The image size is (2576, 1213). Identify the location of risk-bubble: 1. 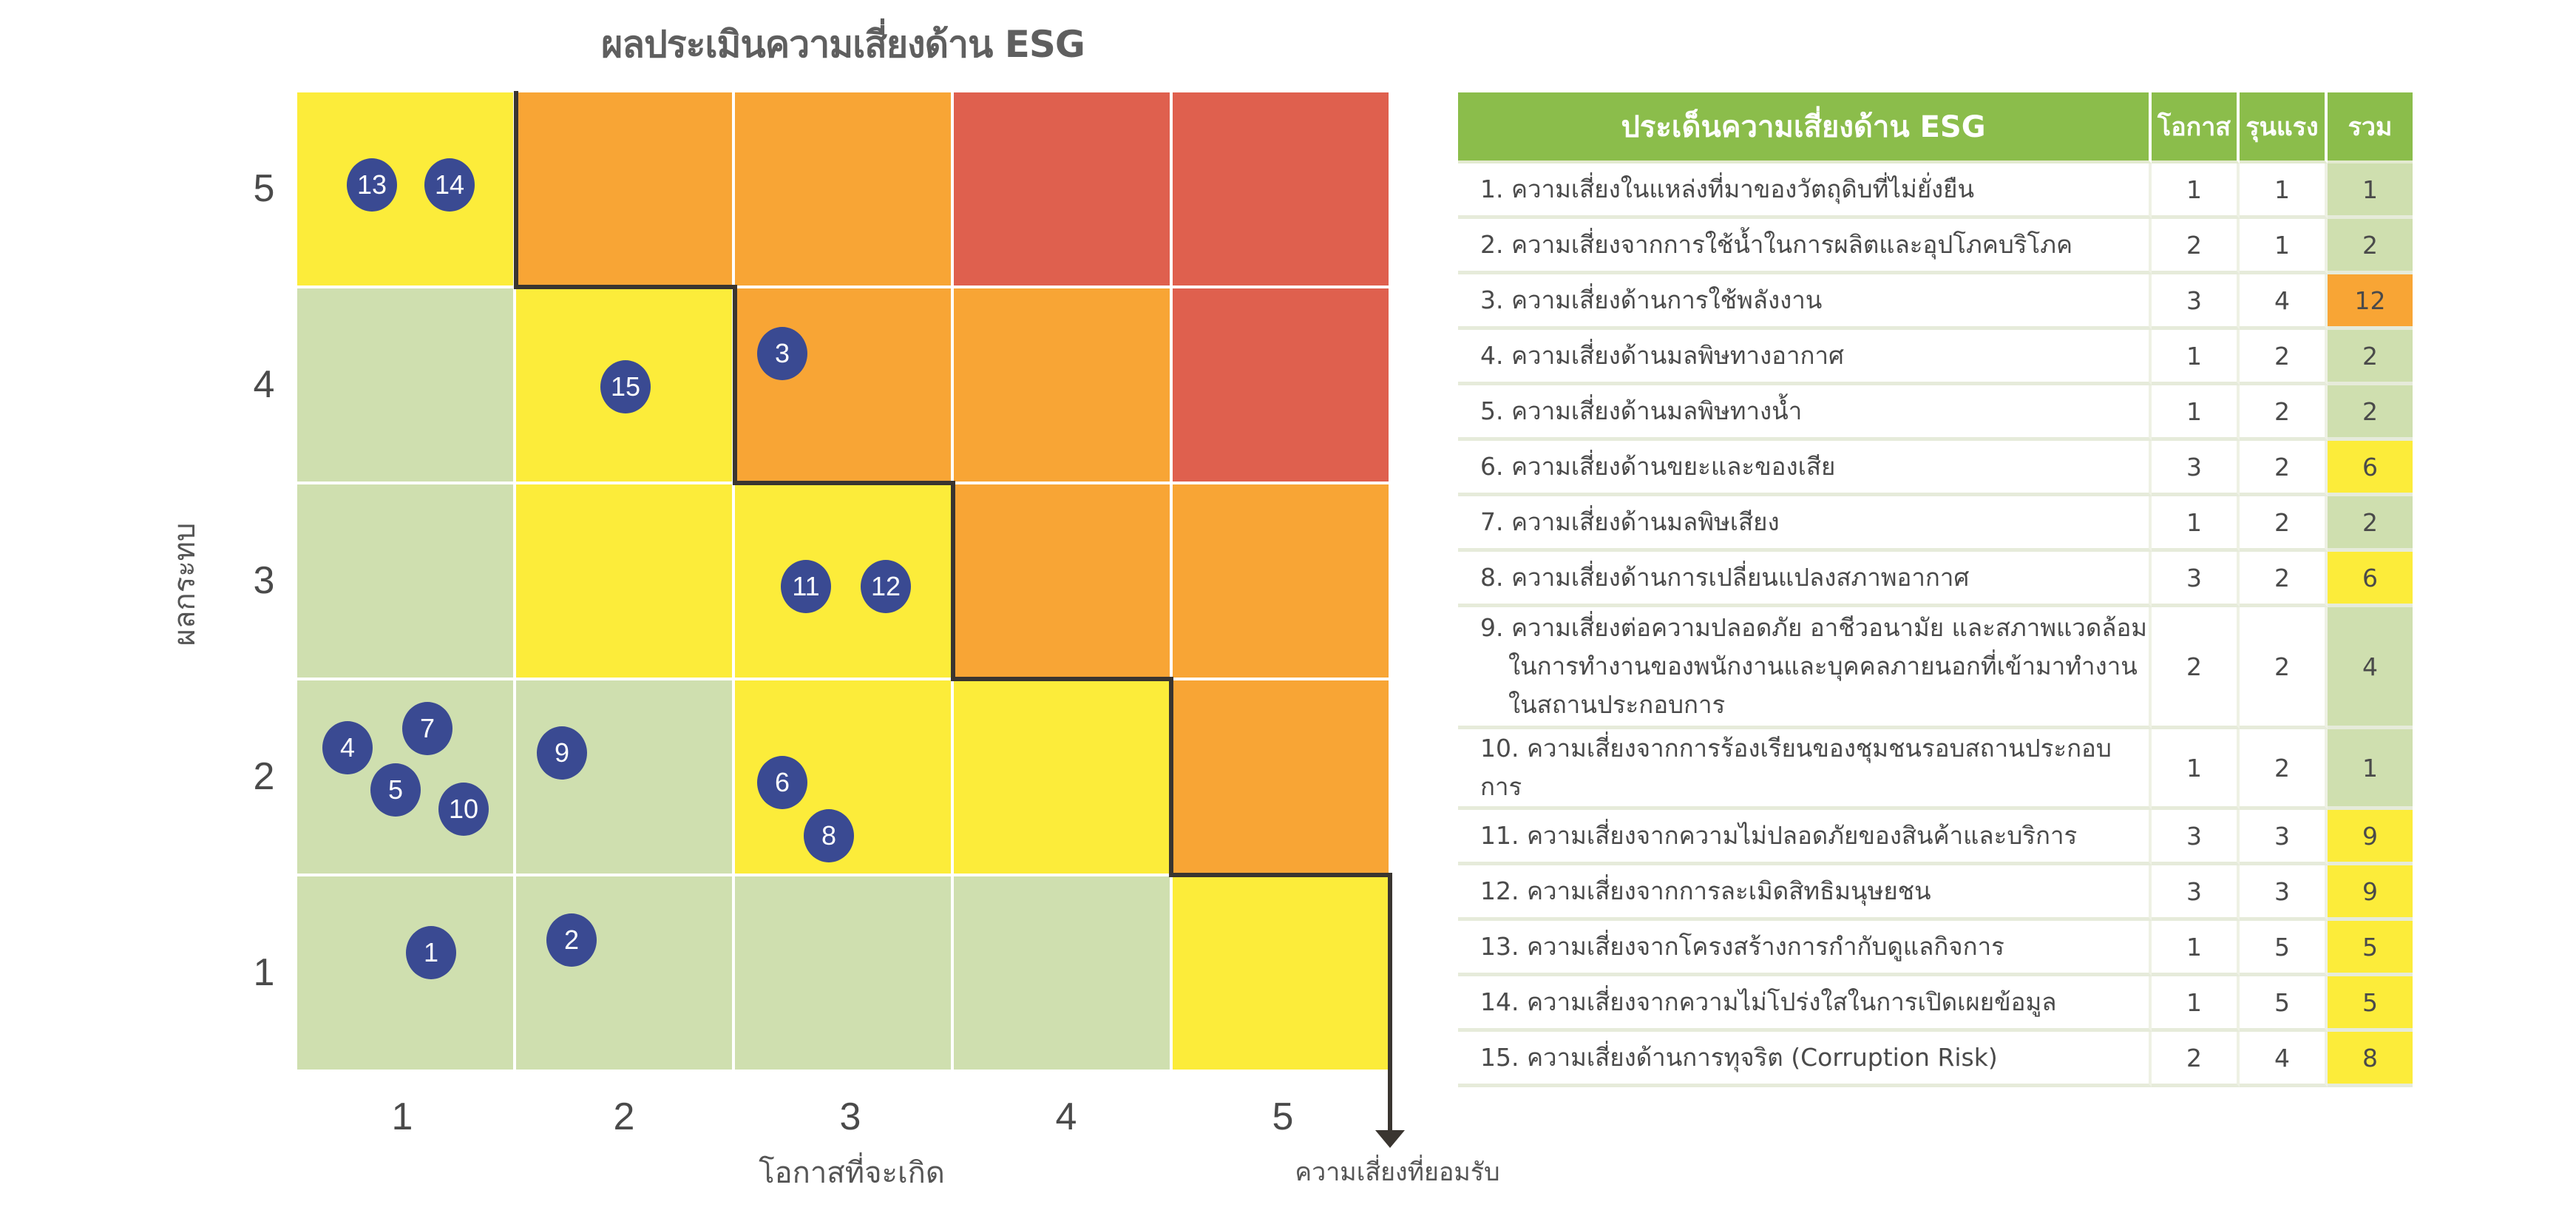
(431, 952).